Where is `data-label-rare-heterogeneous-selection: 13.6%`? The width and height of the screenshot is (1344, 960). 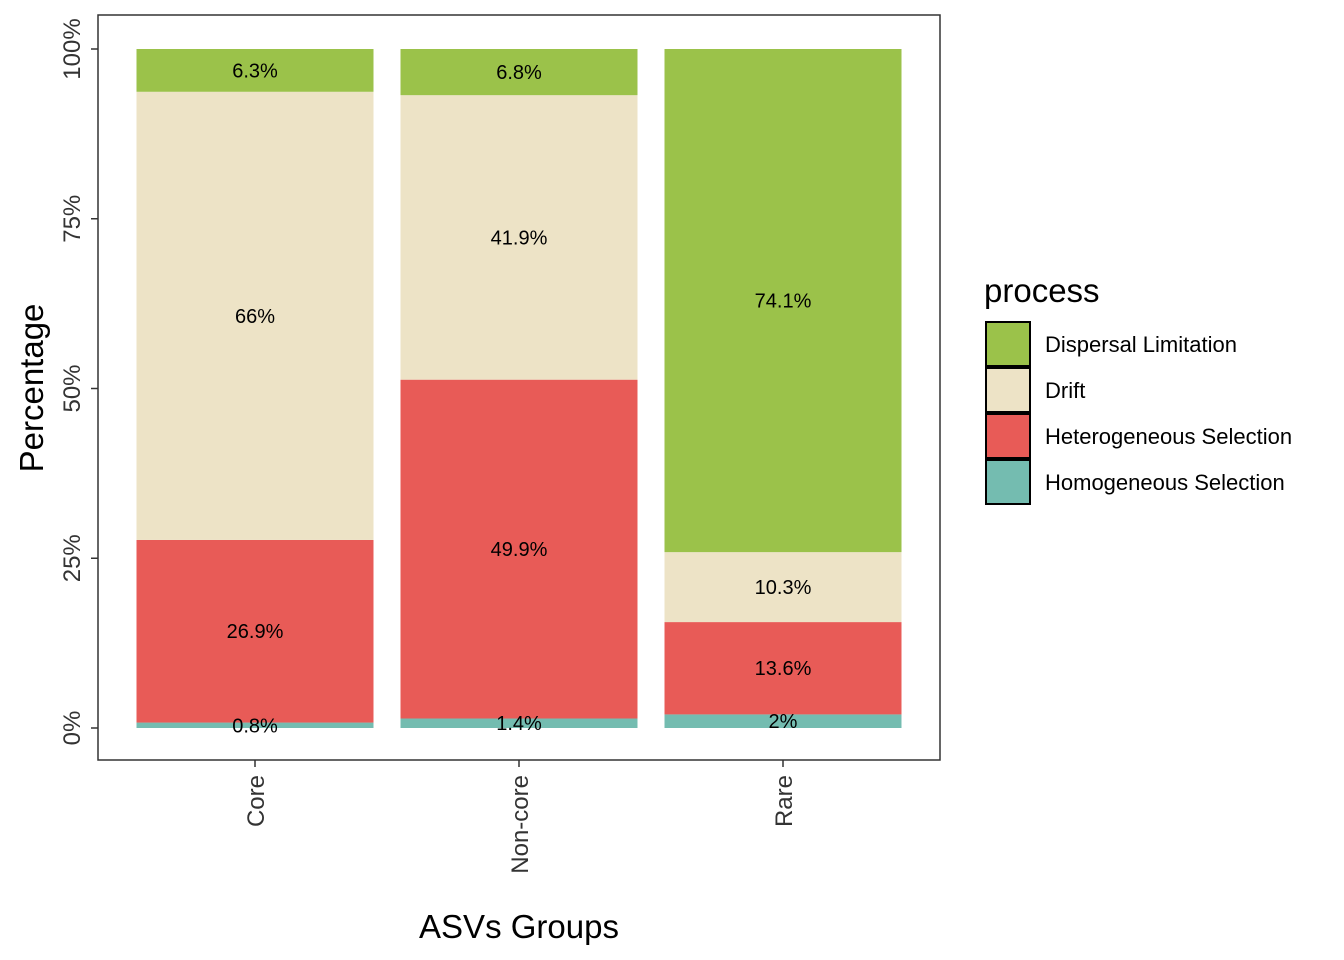
data-label-rare-heterogeneous-selection: 13.6% is located at coordinates (783, 669).